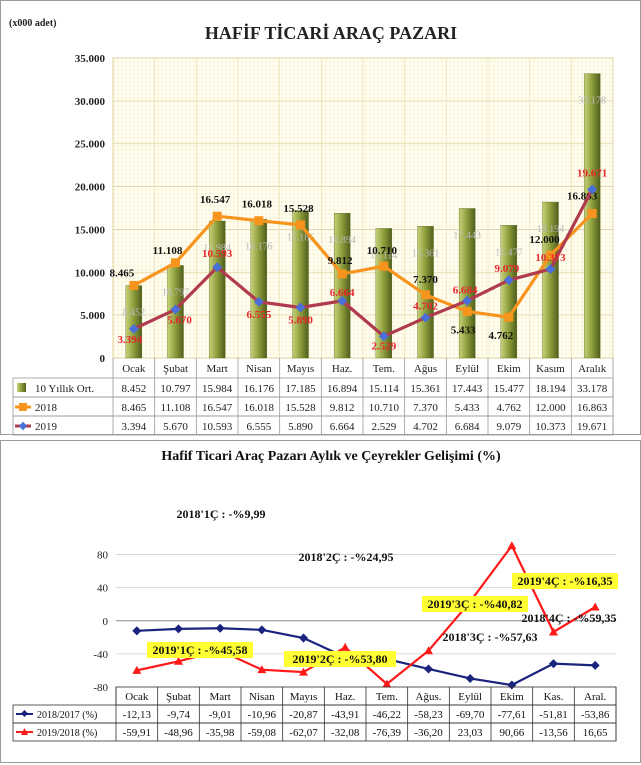 The image size is (641, 765). I want to click on table-cell: -35,98, so click(220, 733).